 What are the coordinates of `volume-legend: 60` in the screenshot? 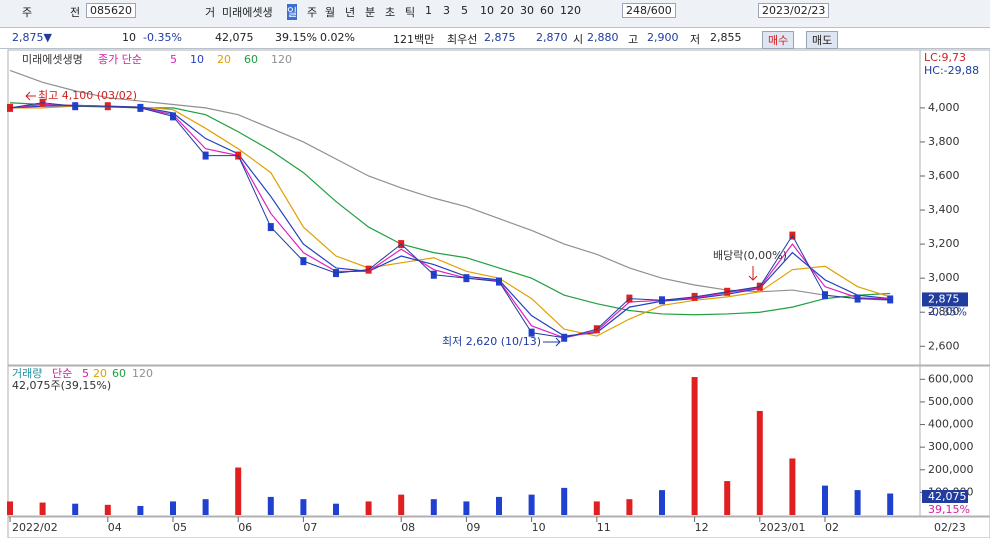 It's located at (119, 373).